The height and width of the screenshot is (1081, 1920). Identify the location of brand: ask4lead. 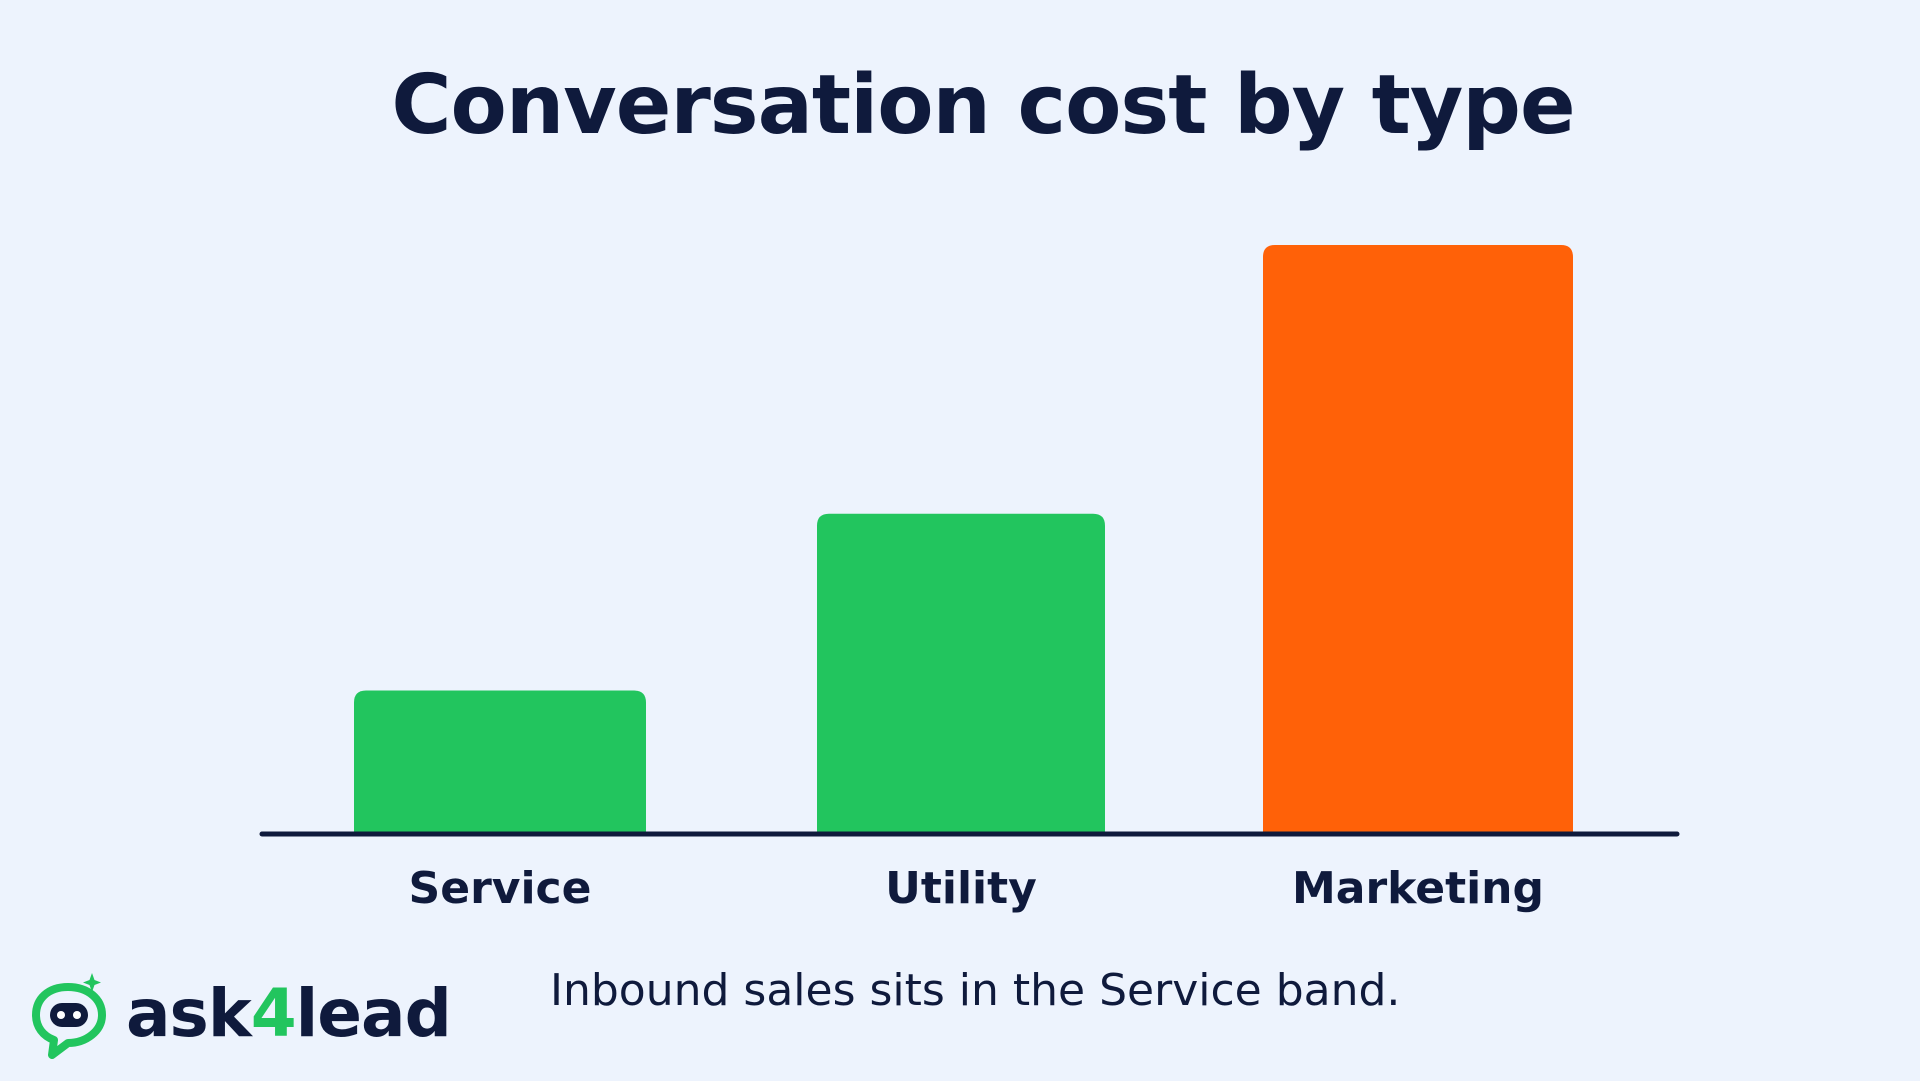
(240, 1014).